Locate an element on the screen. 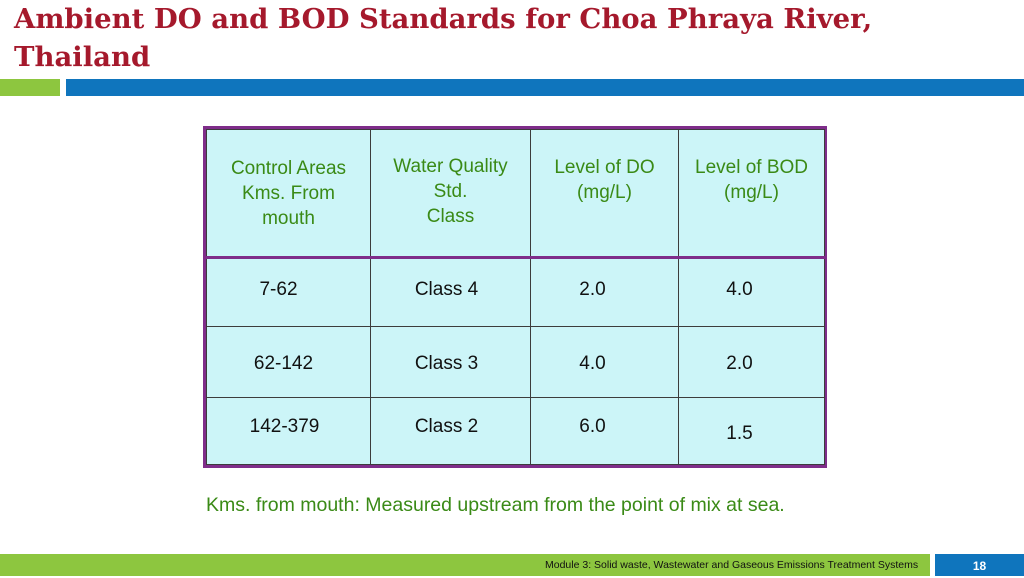 This screenshot has height=578, width=1024. cell-quality-class: Class 2 is located at coordinates (450, 431).